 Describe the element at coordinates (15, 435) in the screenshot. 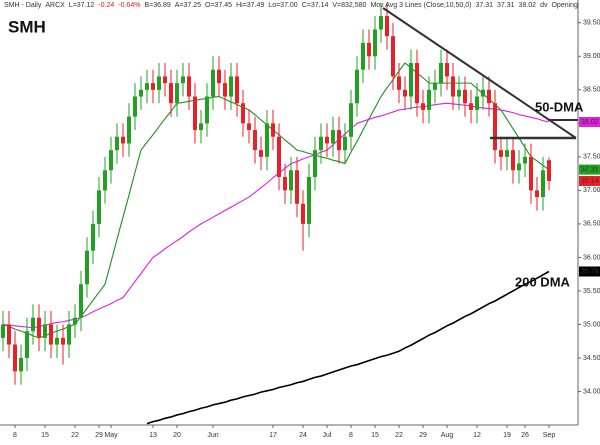

I see `x-tick-label: 8` at that location.